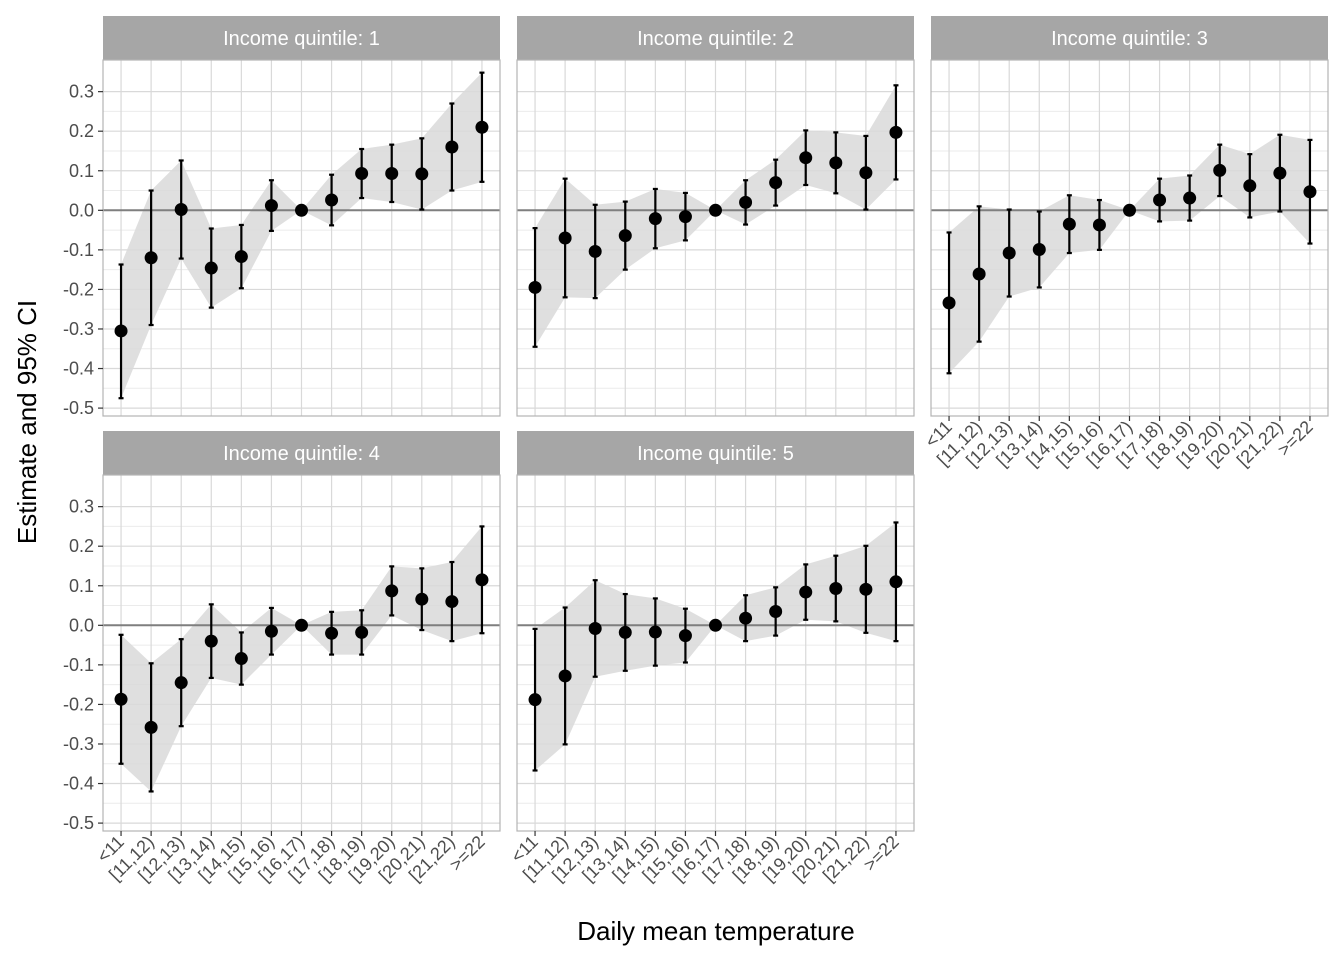  Describe the element at coordinates (78, 823) in the screenshot. I see `y-tick-label: -0.5` at that location.